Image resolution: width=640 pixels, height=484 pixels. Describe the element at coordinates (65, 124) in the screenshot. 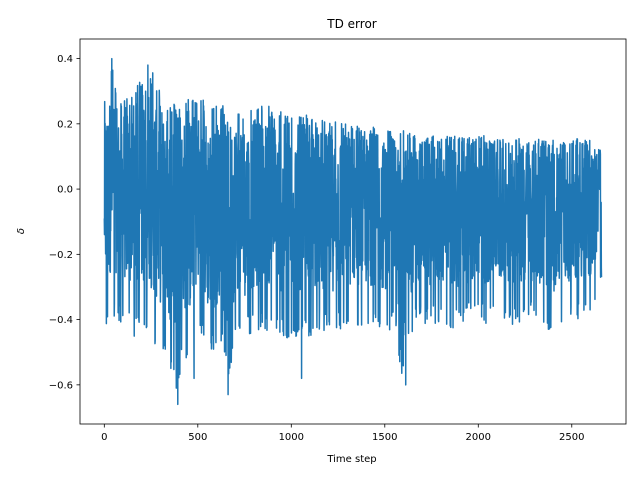

I see `y-tick-label: 0.2` at that location.